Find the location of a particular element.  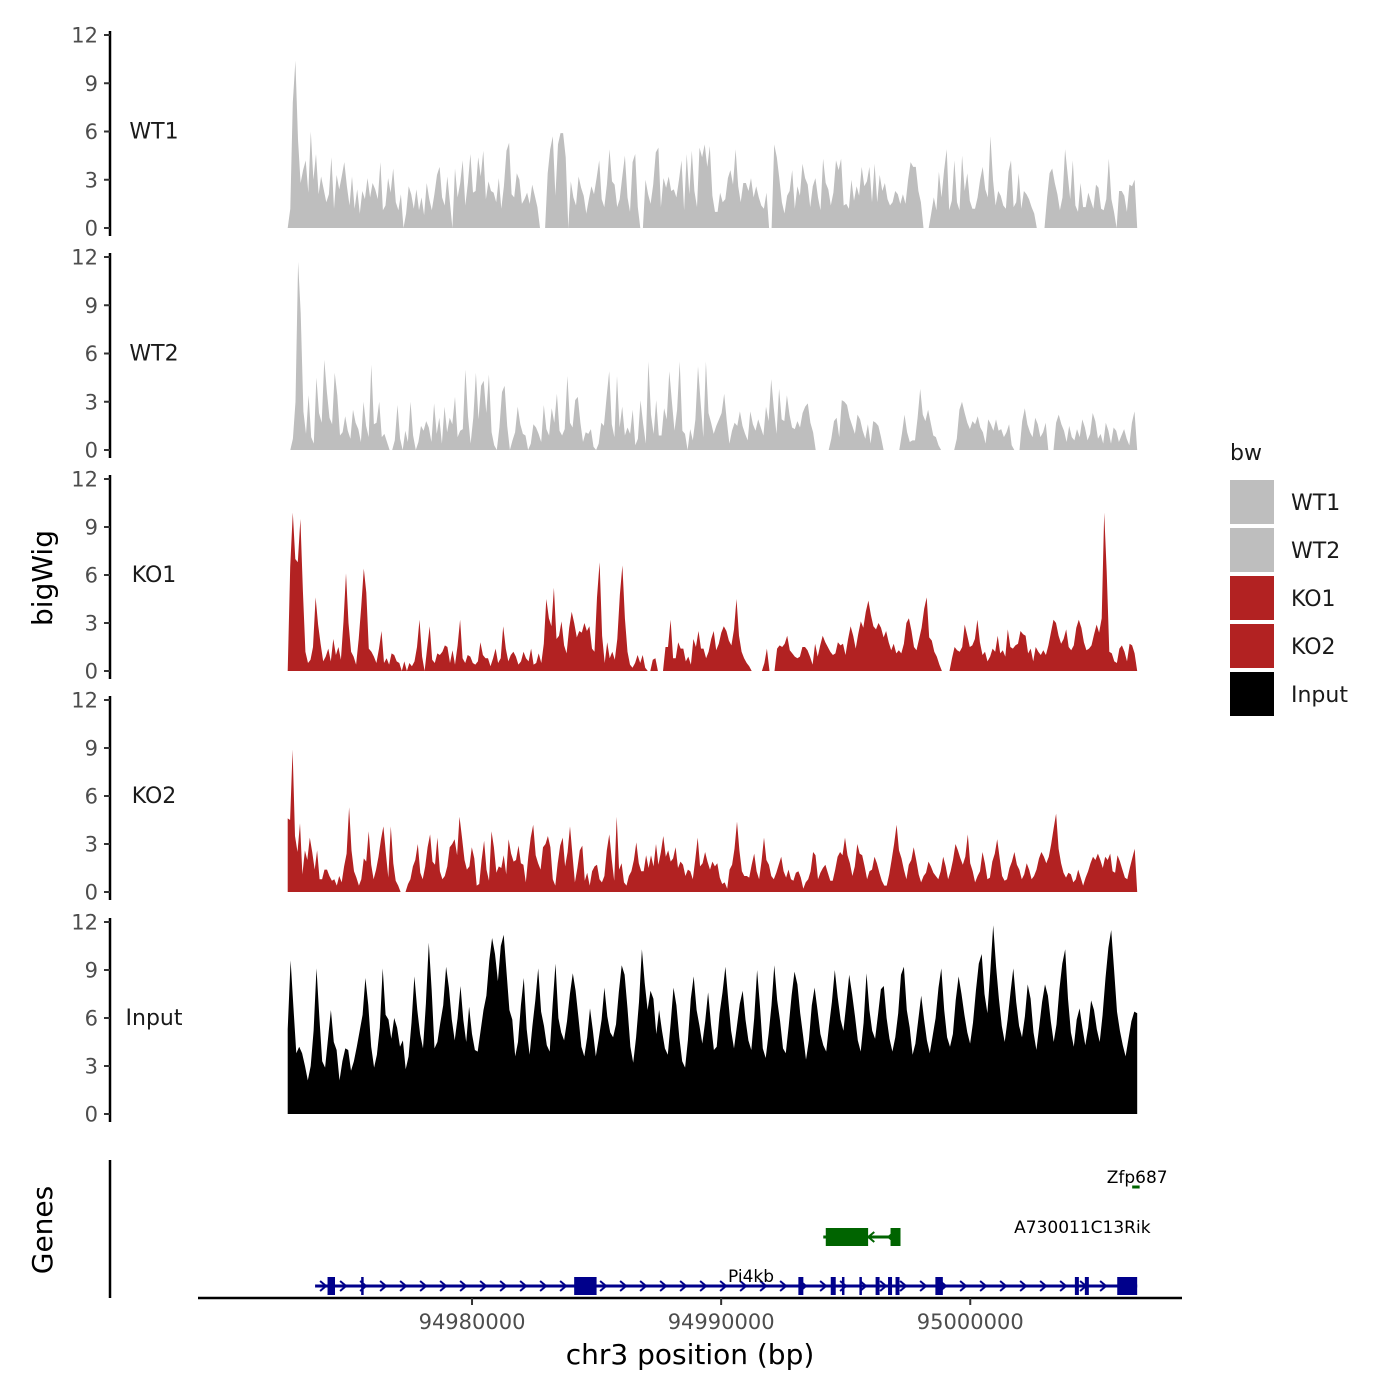

track-wt1: 0 3 6 9 12 WT1 is located at coordinates (604, 132).